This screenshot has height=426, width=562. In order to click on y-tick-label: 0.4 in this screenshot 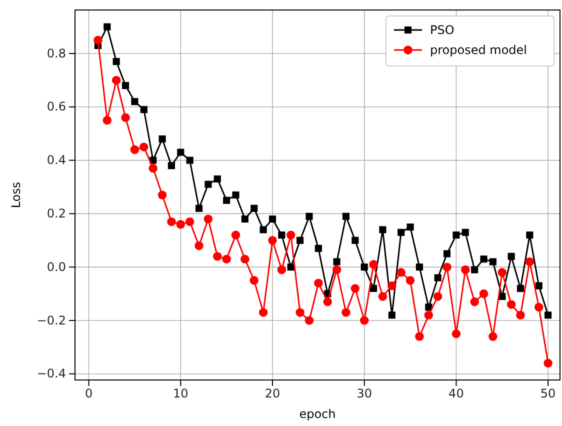, I will do `click(56, 160)`.